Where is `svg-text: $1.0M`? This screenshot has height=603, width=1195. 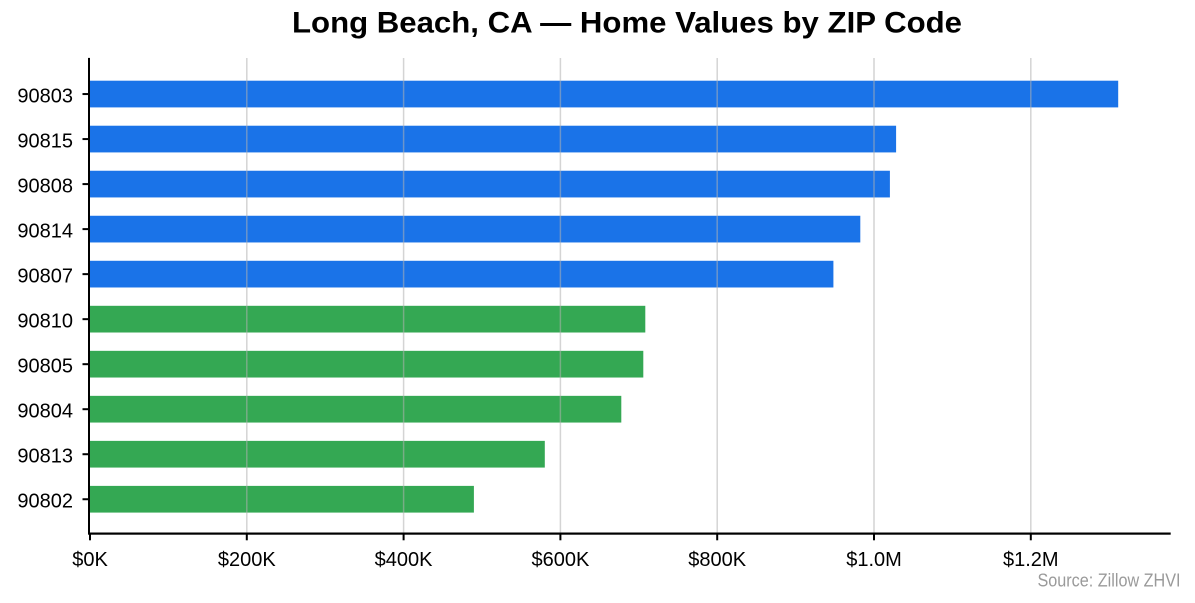
svg-text: $1.0M is located at coordinates (874, 560).